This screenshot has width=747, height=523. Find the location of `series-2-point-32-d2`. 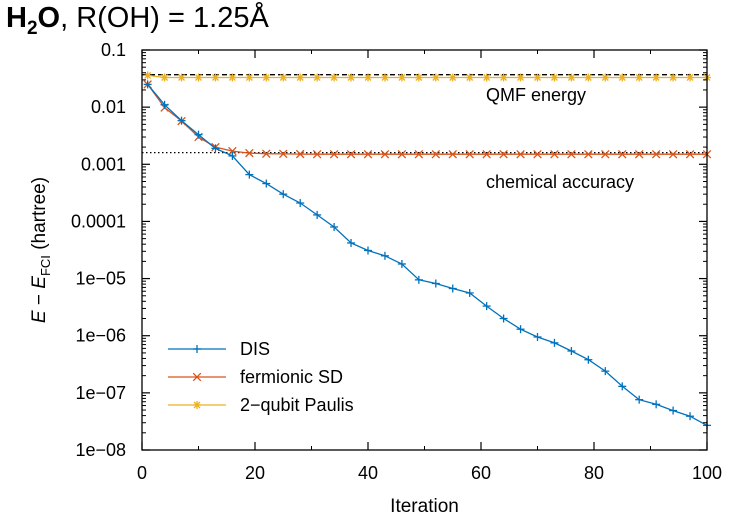

series-2-point-32-d2 is located at coordinates (690, 77).